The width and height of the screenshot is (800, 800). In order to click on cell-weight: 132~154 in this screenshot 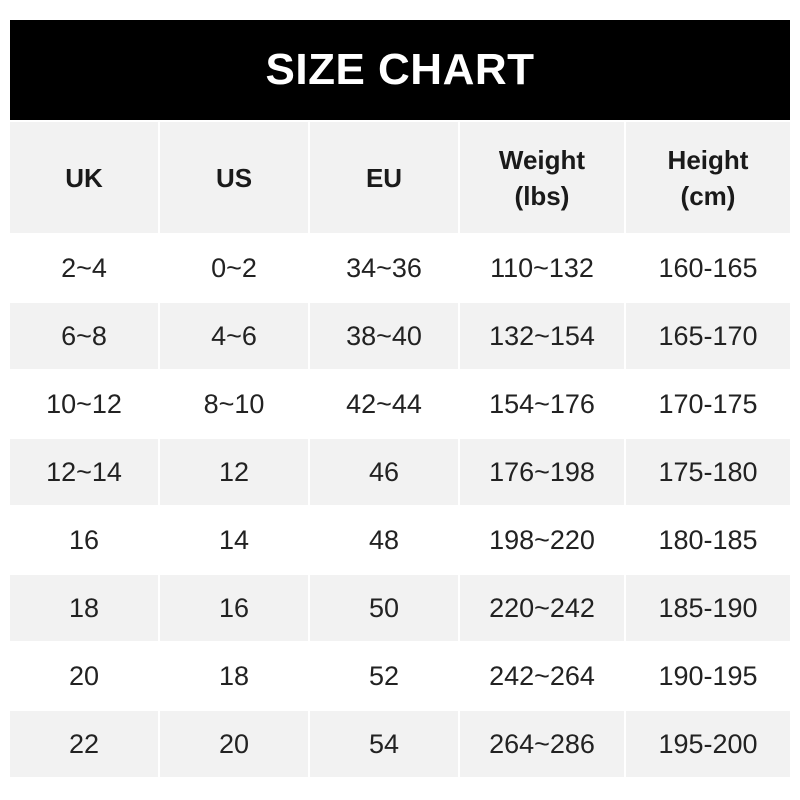, I will do `click(542, 336)`.